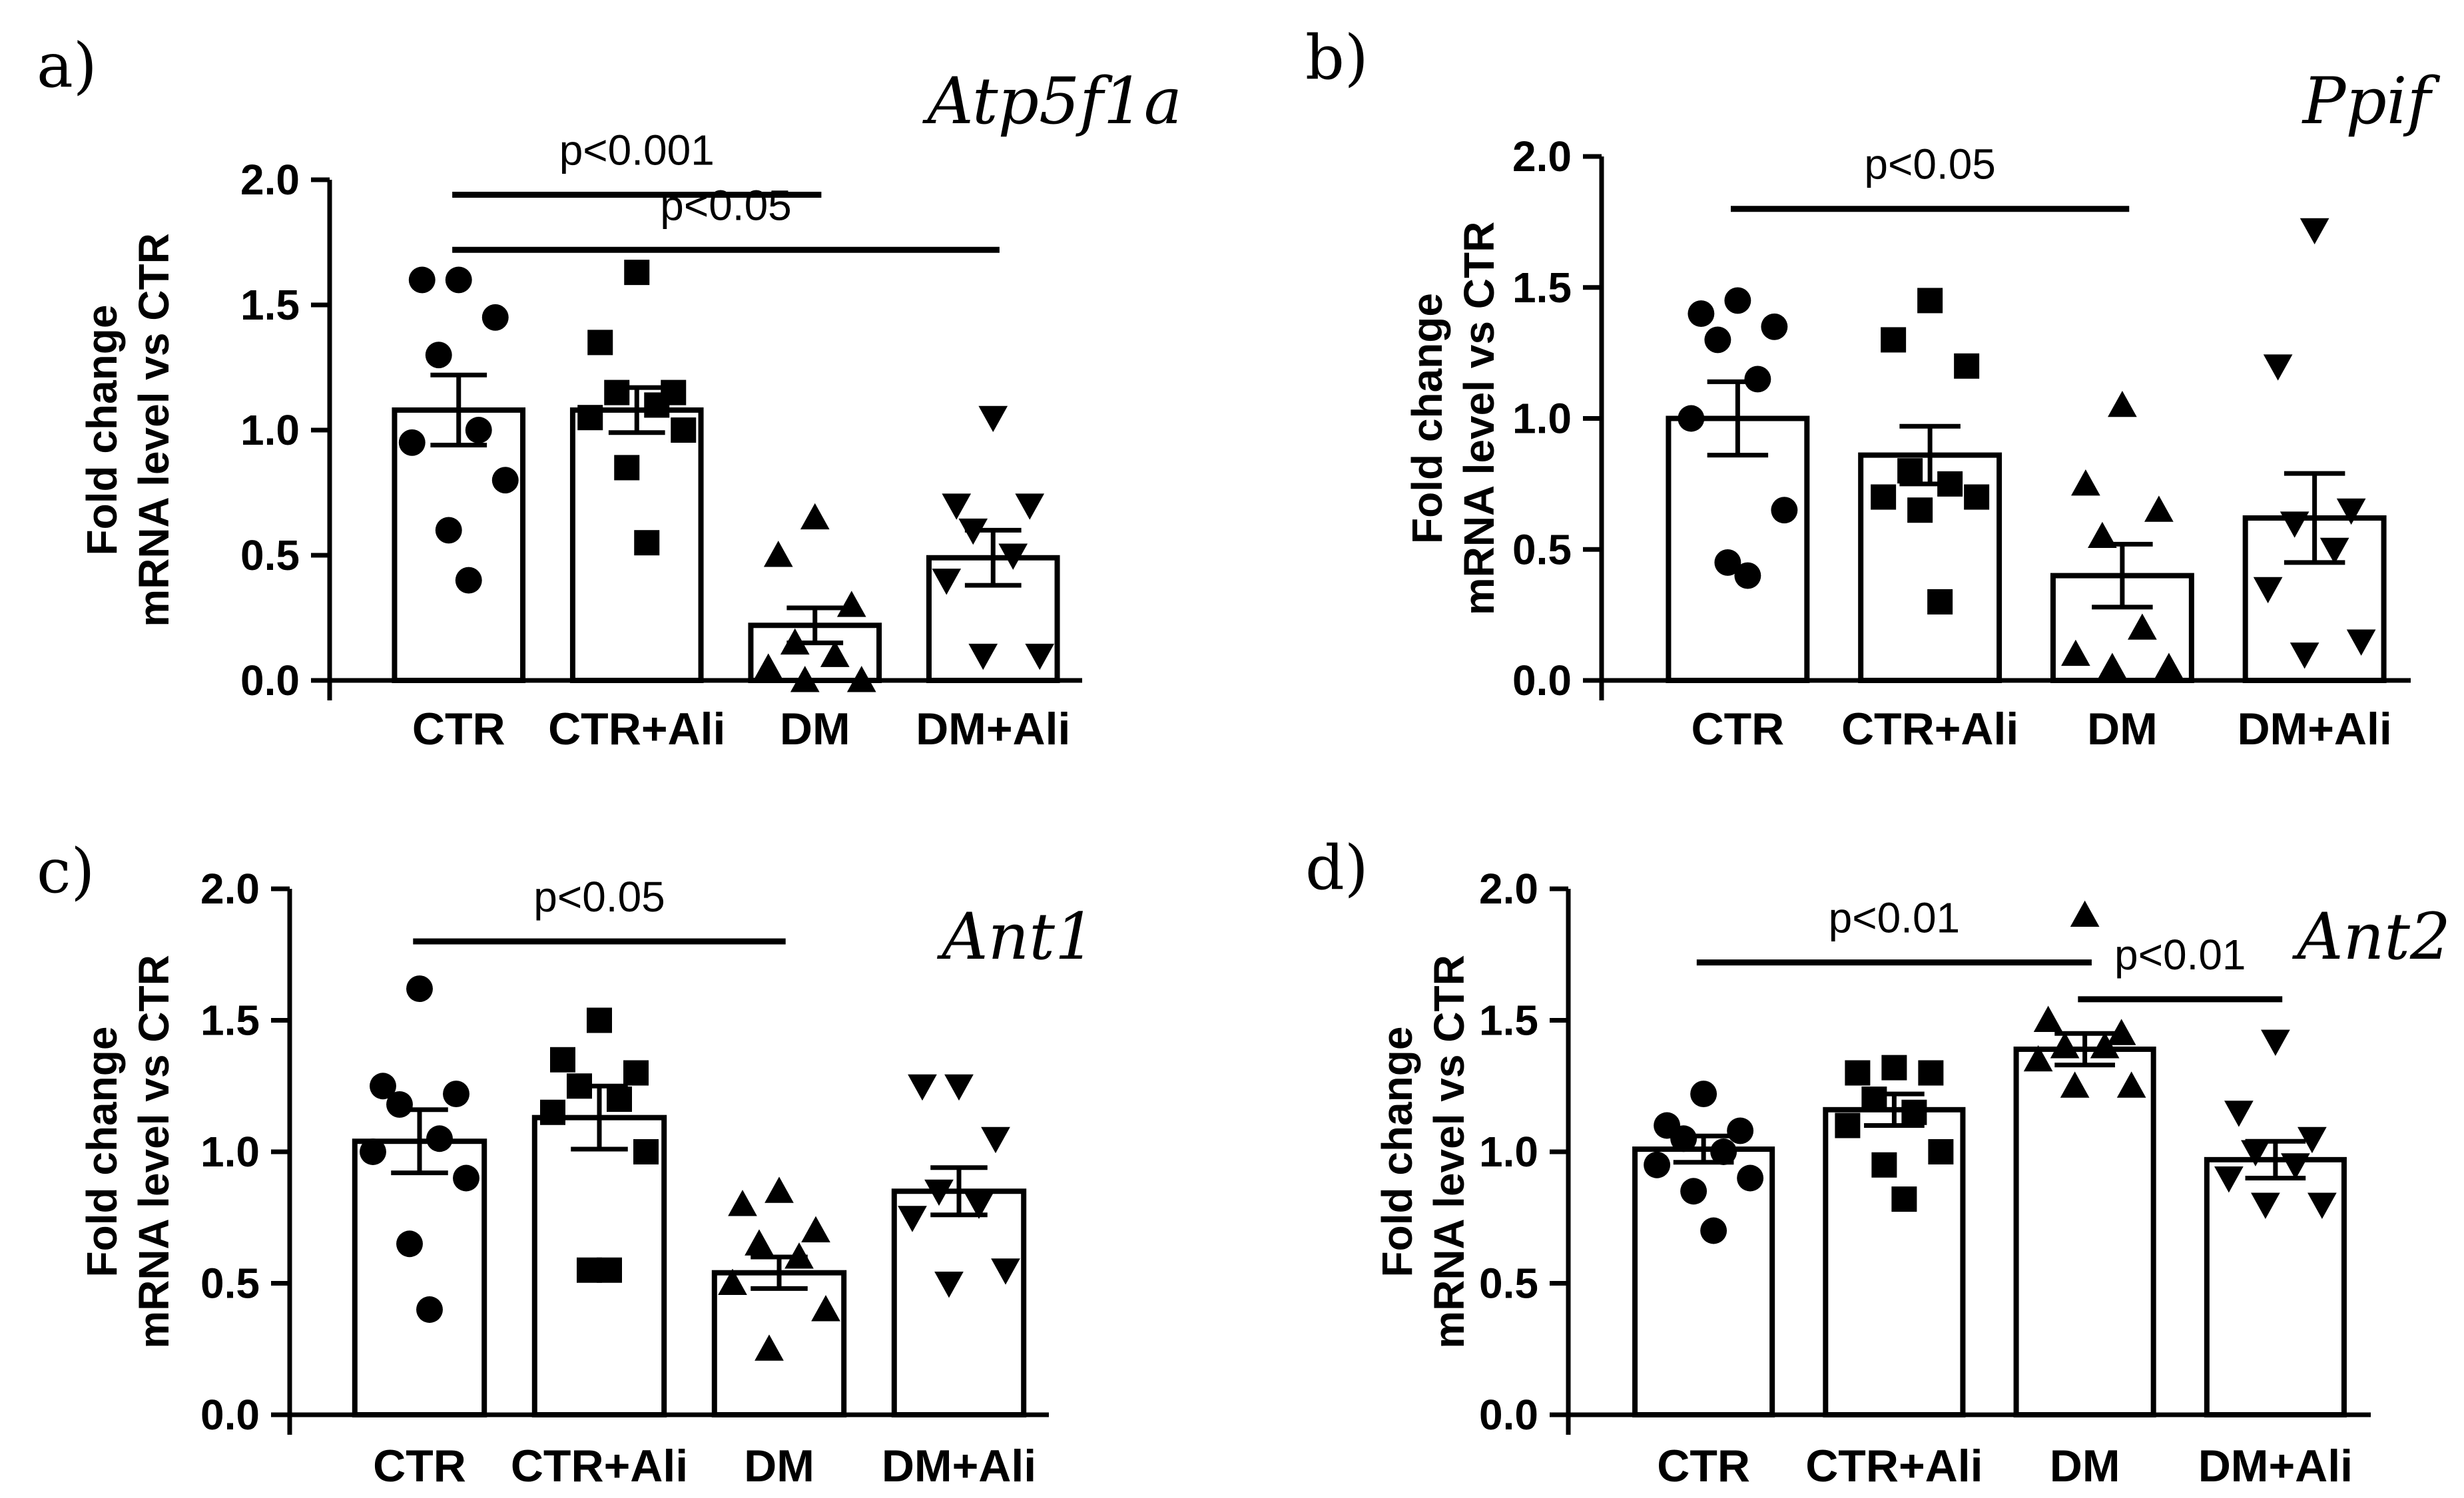 This screenshot has width=2464, height=1498. I want to click on panel-label: b), so click(1337, 57).